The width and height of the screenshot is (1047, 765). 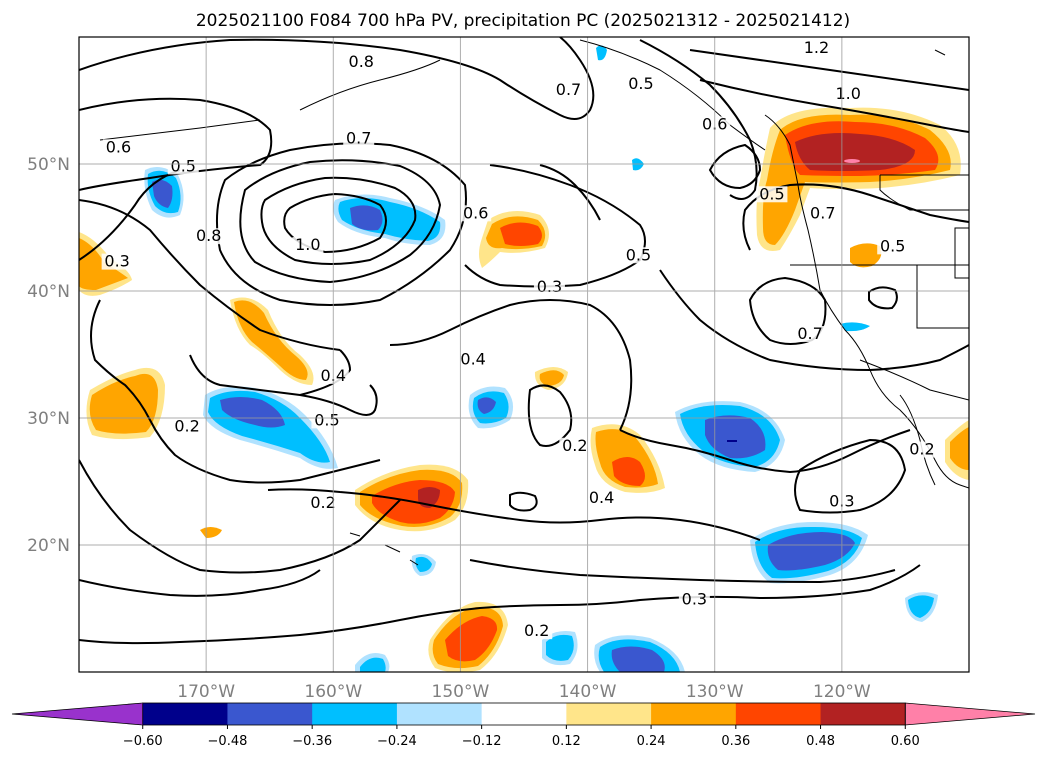 I want to click on colorbar-tick-label: 0.24, so click(x=651, y=741).